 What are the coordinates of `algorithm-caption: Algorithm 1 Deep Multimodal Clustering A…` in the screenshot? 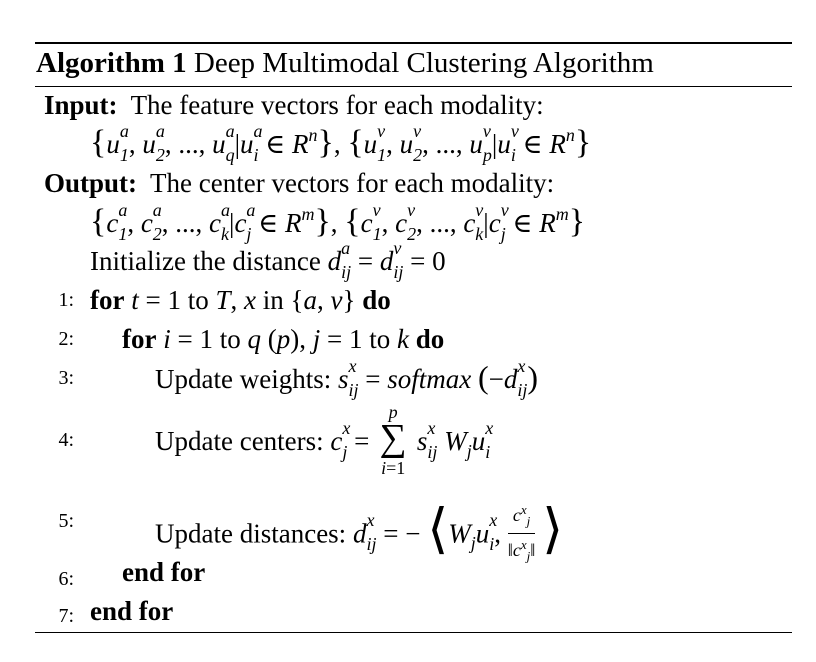 It's located at (345, 63).